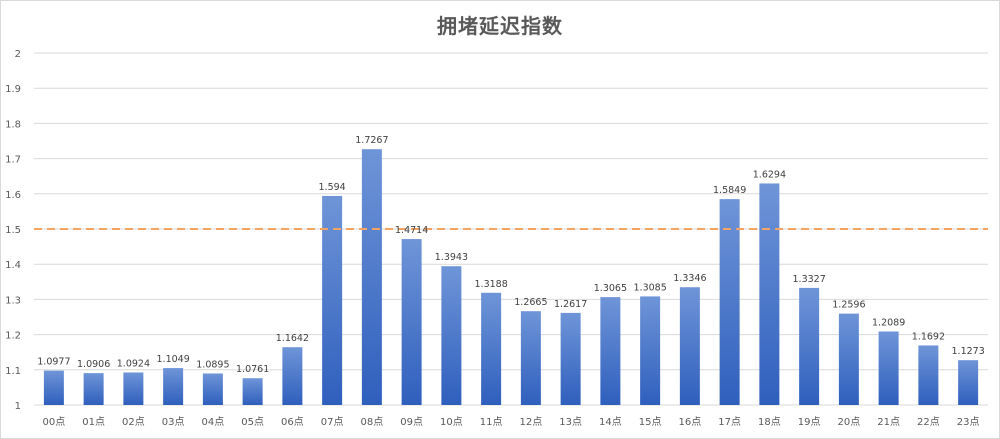 This screenshot has height=439, width=1000. What do you see at coordinates (13, 89) in the screenshot?
I see `y-tick-label: 1.9` at bounding box center [13, 89].